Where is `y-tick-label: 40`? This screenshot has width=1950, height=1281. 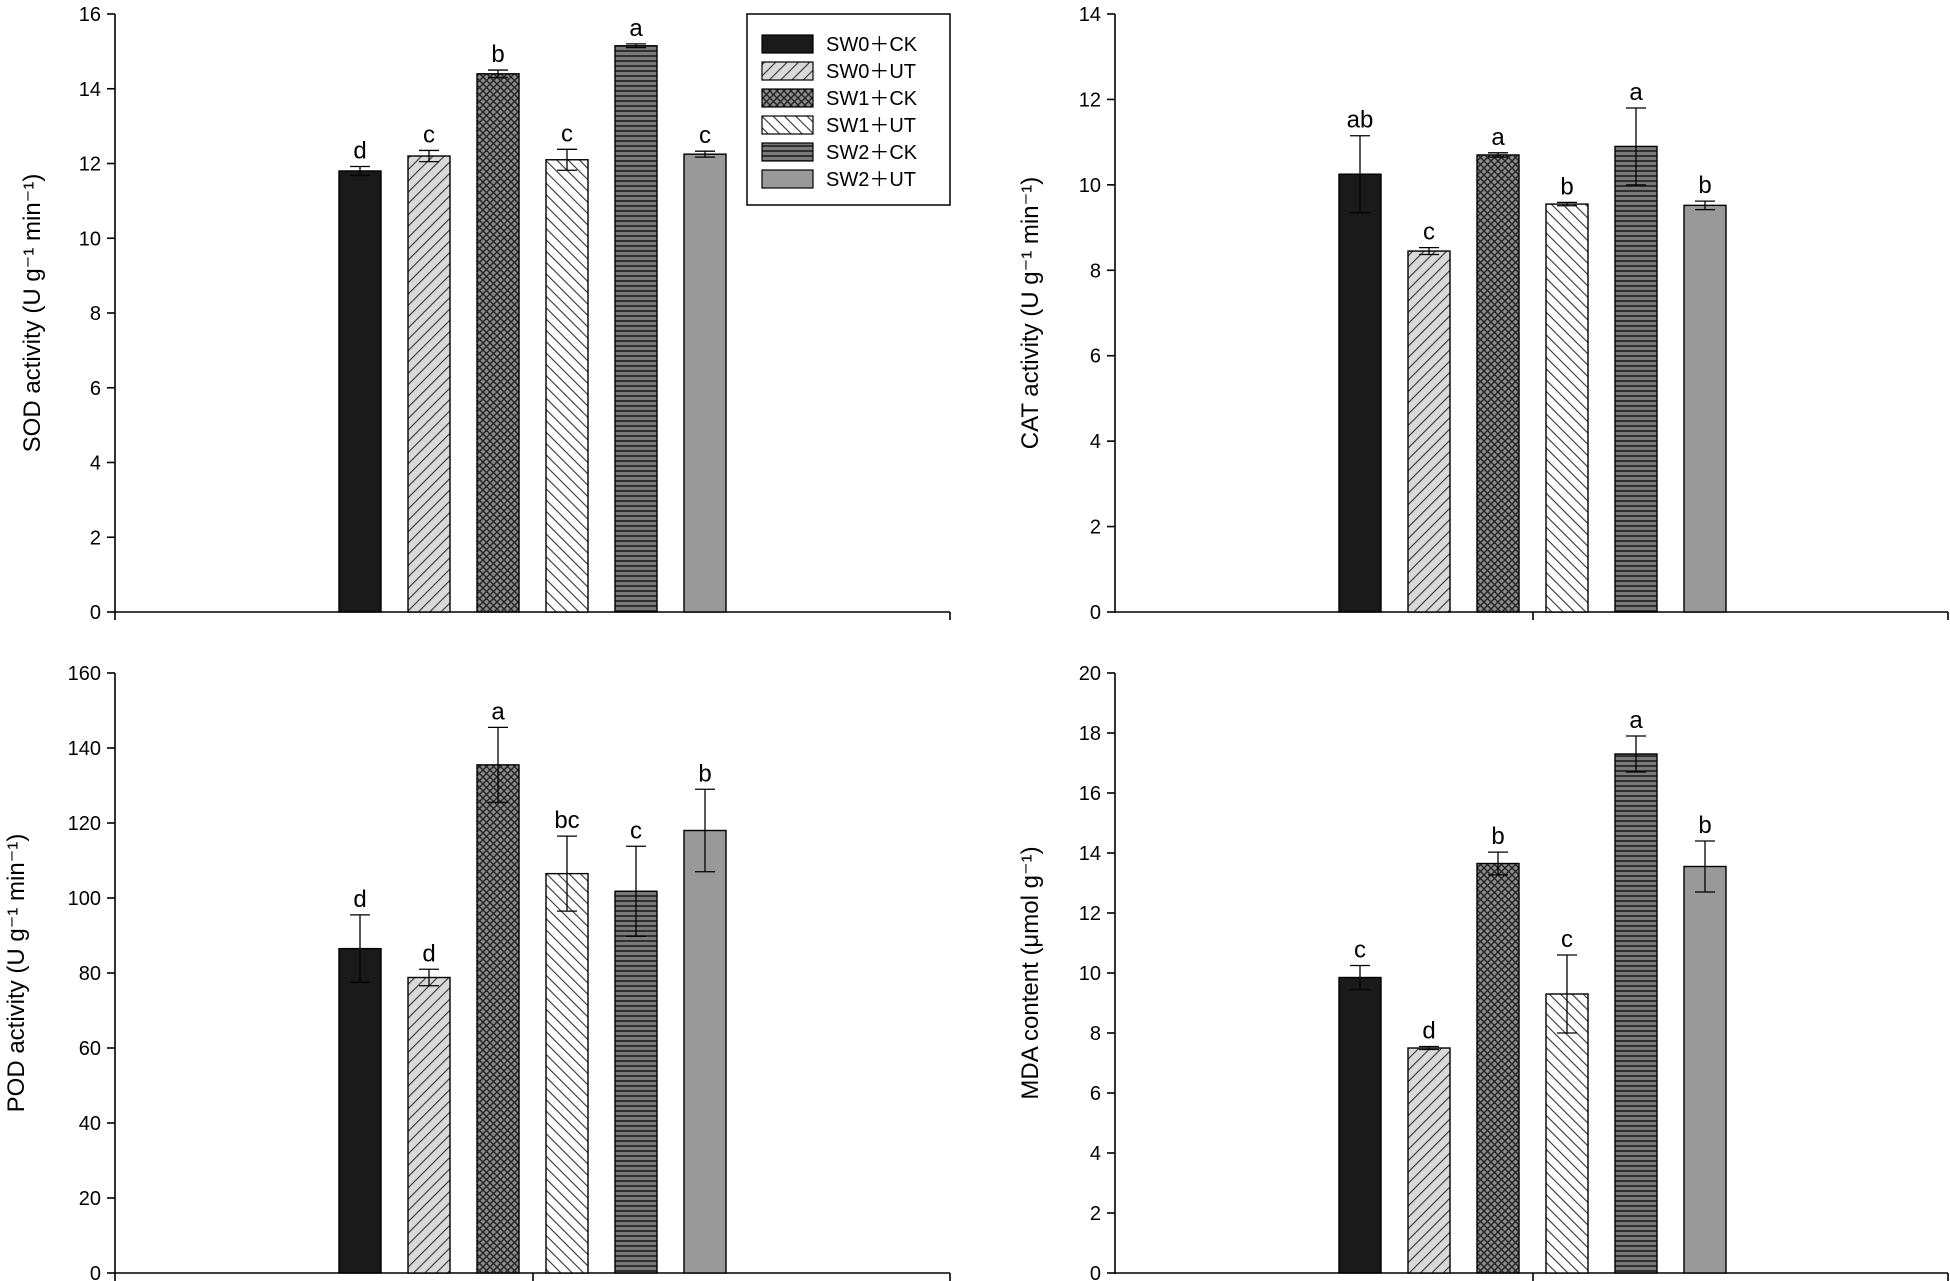 y-tick-label: 40 is located at coordinates (90, 1124).